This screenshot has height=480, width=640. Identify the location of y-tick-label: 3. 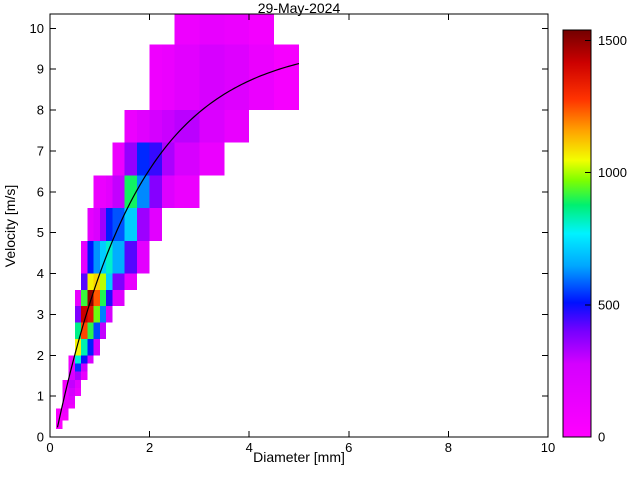
(40, 314).